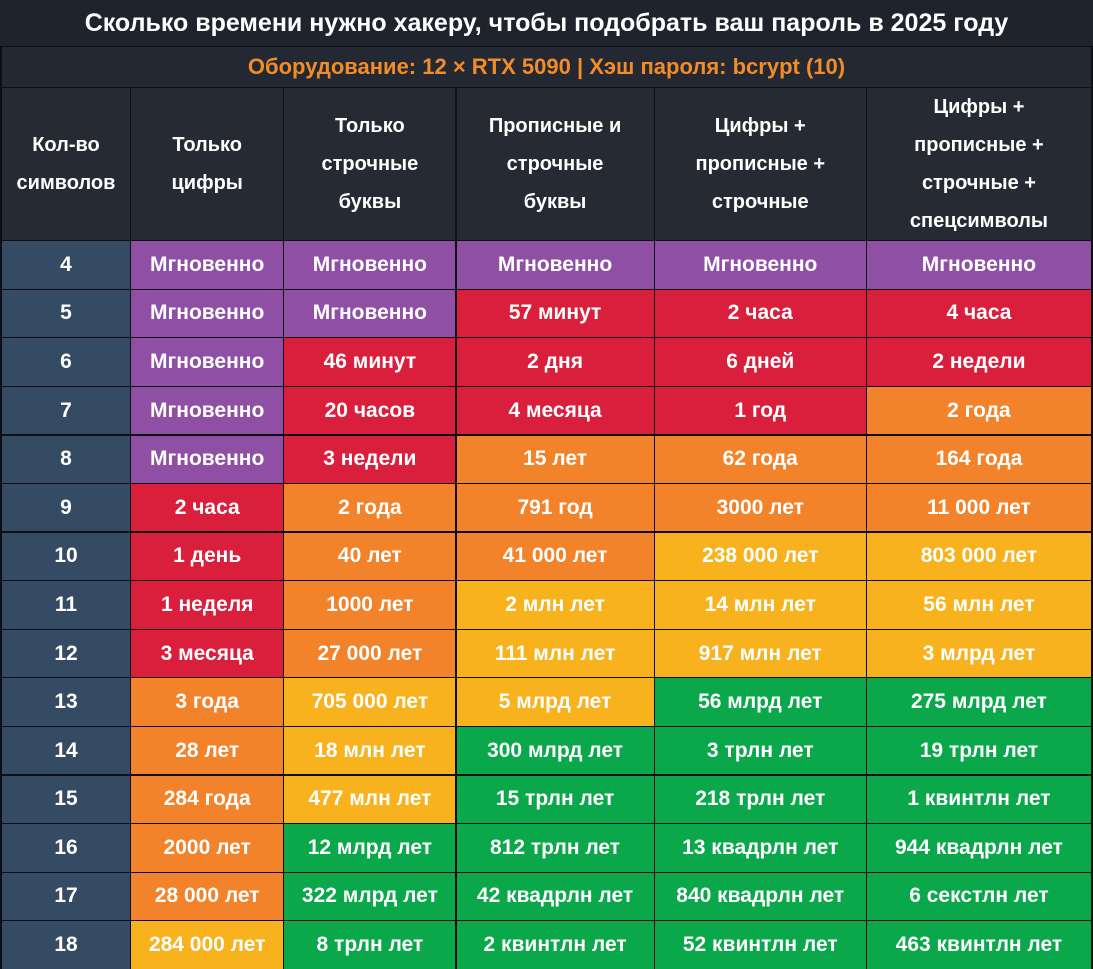  I want to click on crack-time-cell: 2 млн лет, so click(555, 605).